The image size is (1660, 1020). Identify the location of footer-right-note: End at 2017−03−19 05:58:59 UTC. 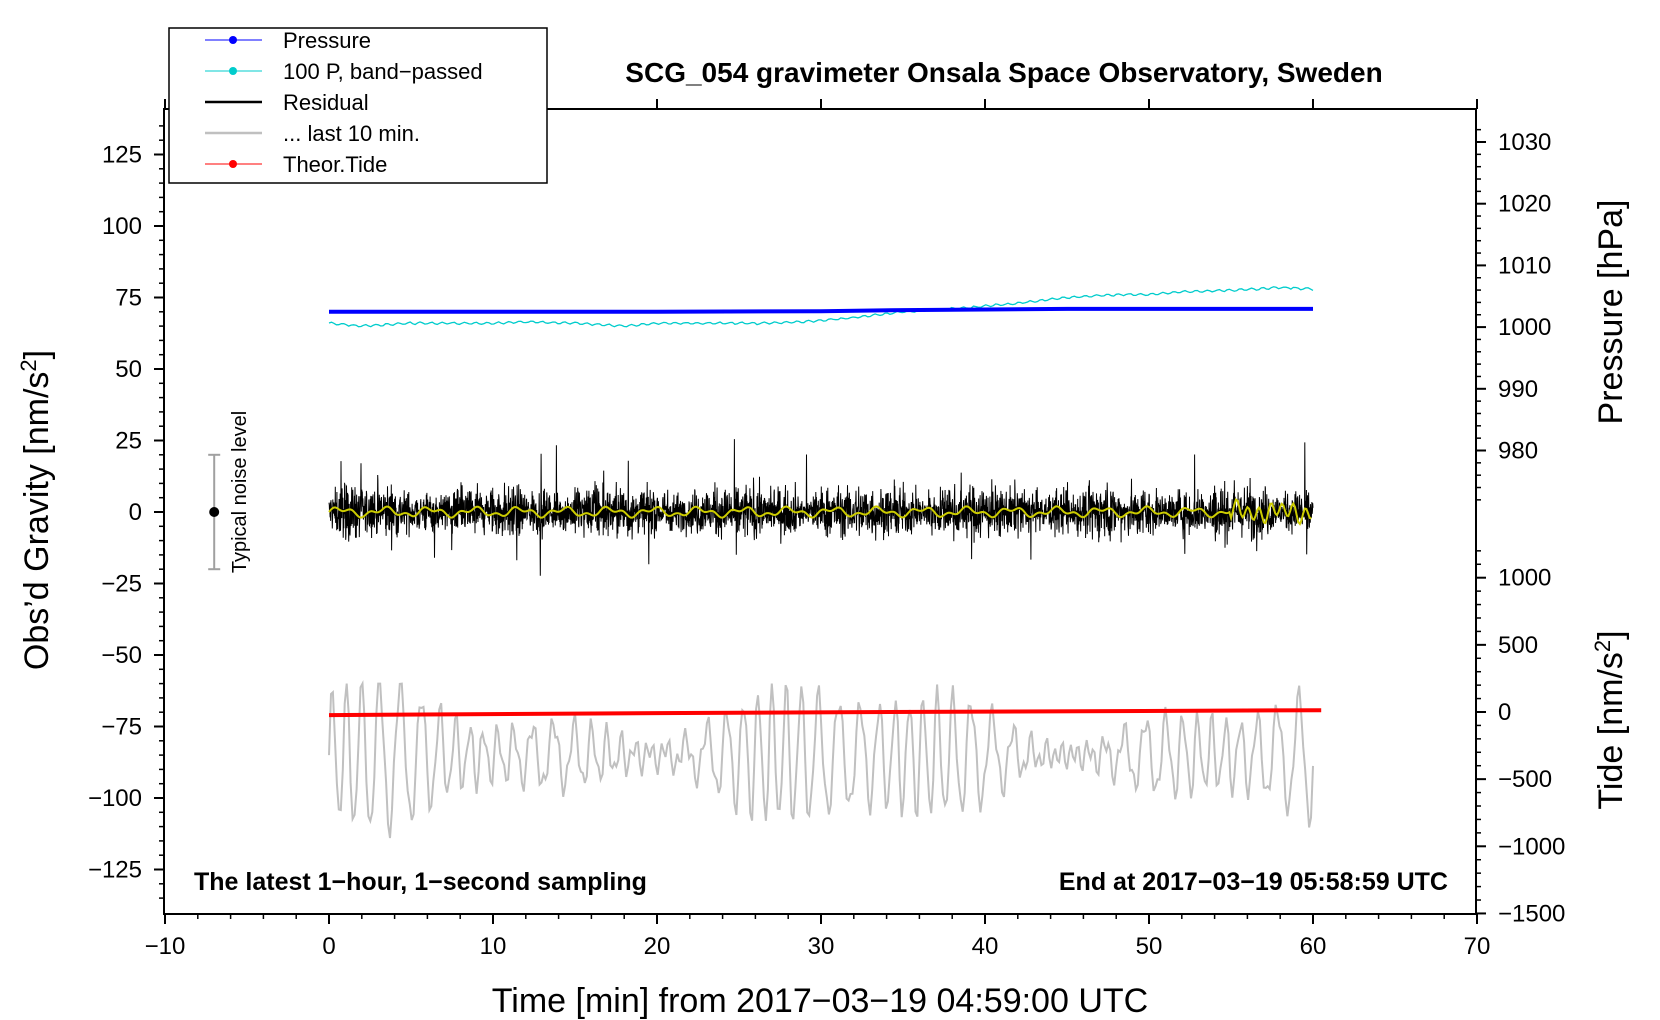
(1253, 882).